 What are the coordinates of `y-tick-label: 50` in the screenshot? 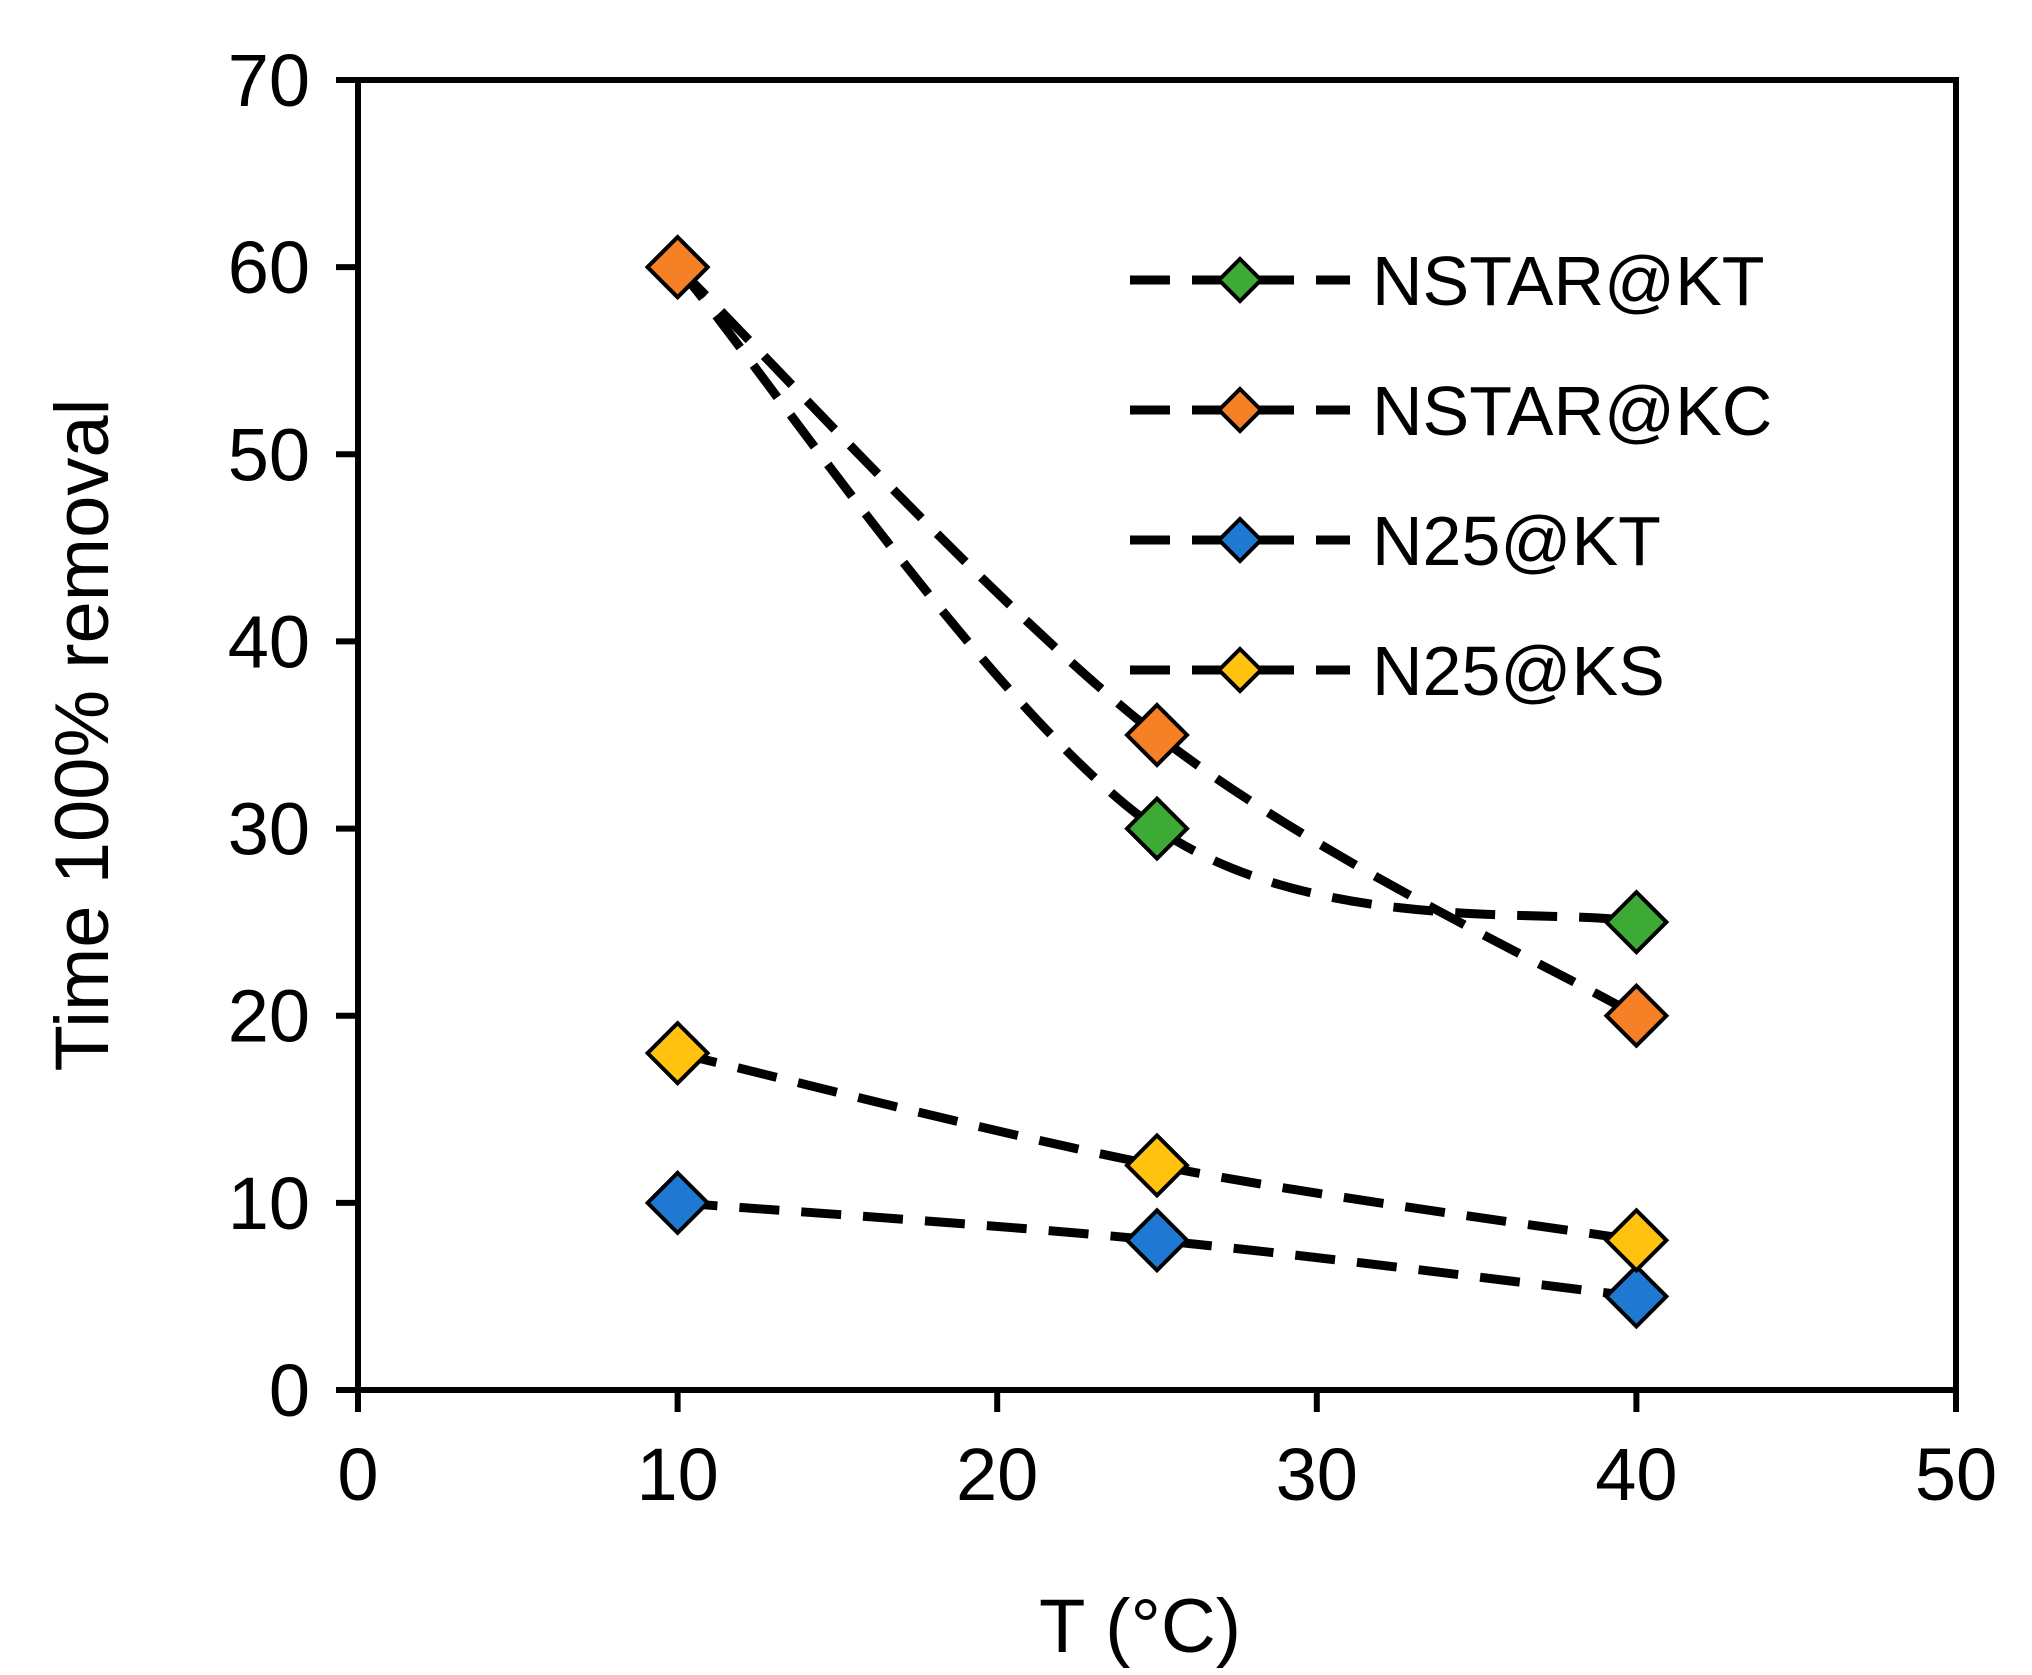 It's located at (269, 454).